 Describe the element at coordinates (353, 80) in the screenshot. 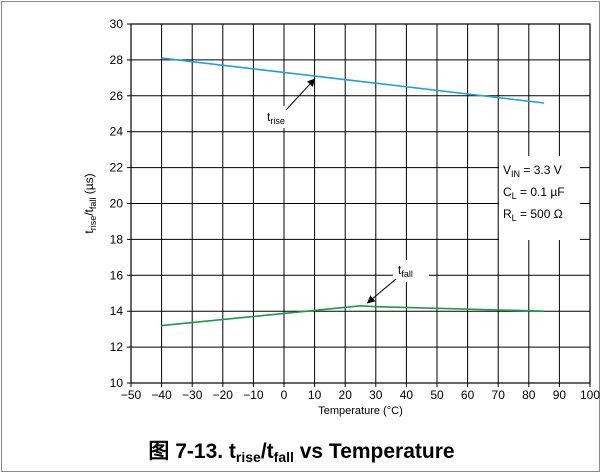

I see `series-line-rise` at that location.